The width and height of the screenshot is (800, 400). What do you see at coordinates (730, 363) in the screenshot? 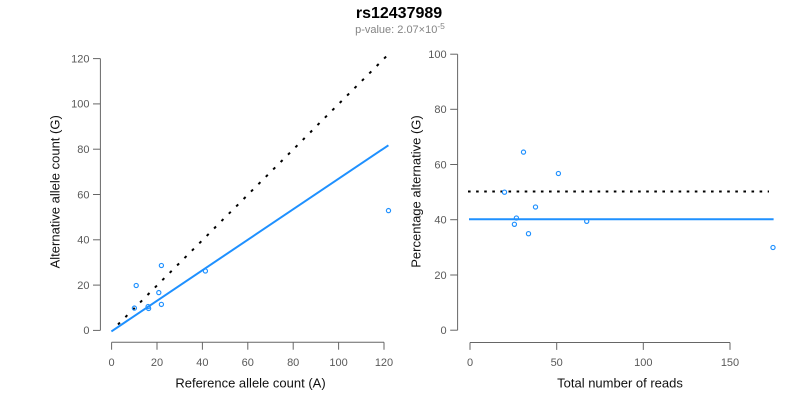
I see `svg-text: 150` at bounding box center [730, 363].